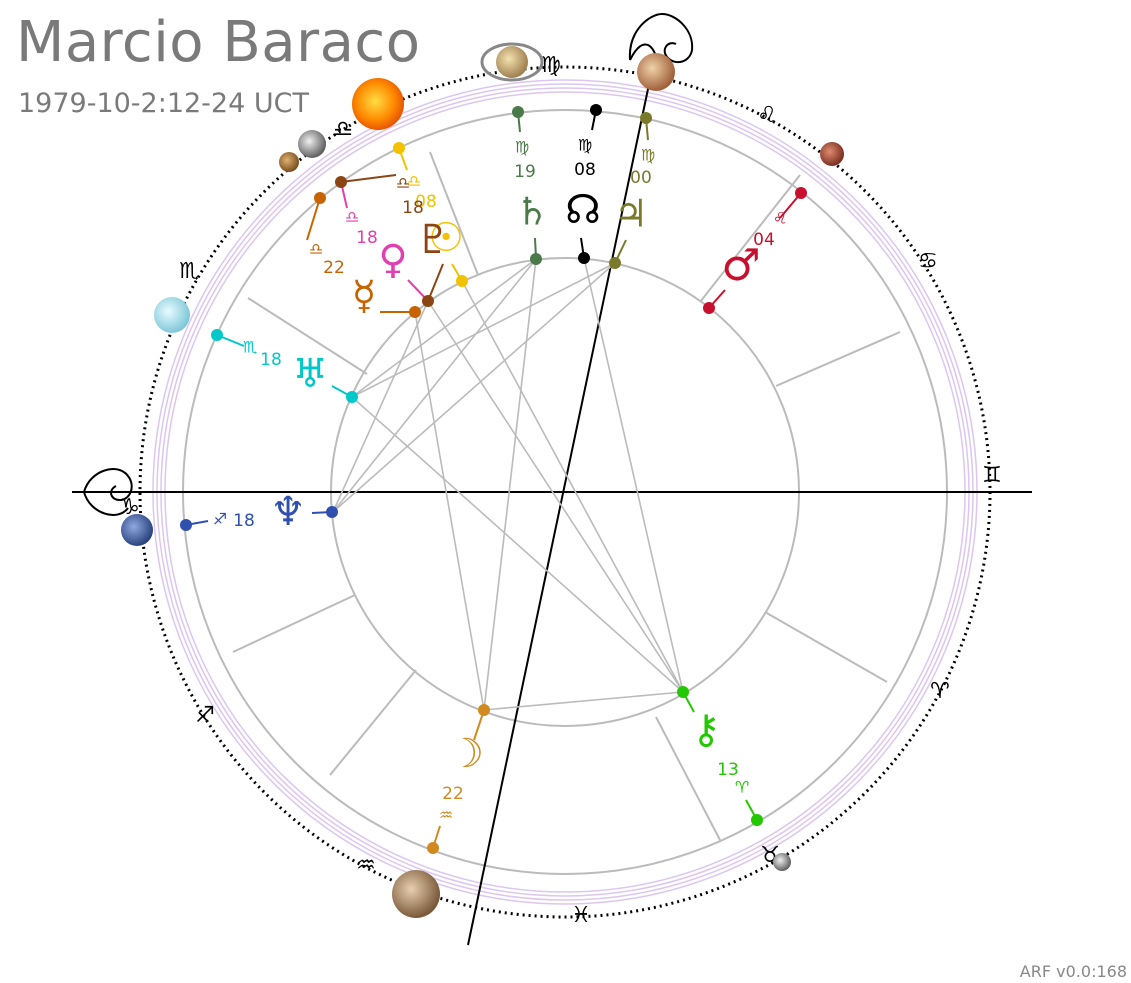 This screenshot has height=983, width=1131. Describe the element at coordinates (780, 218) in the screenshot. I see `mars-sign-glyph: ♌` at that location.